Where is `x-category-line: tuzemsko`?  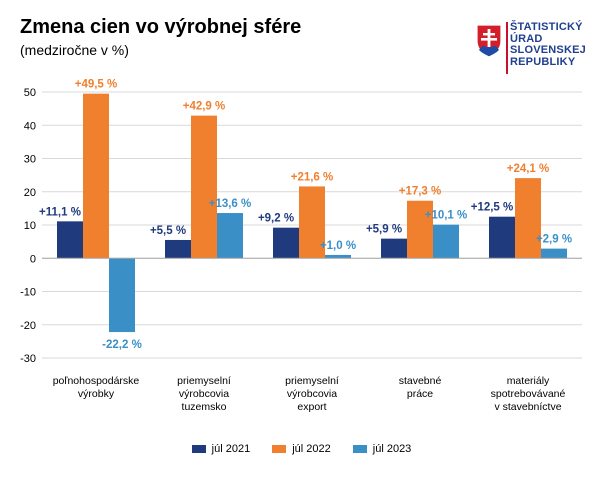
x-category-line: tuzemsko is located at coordinates (204, 407).